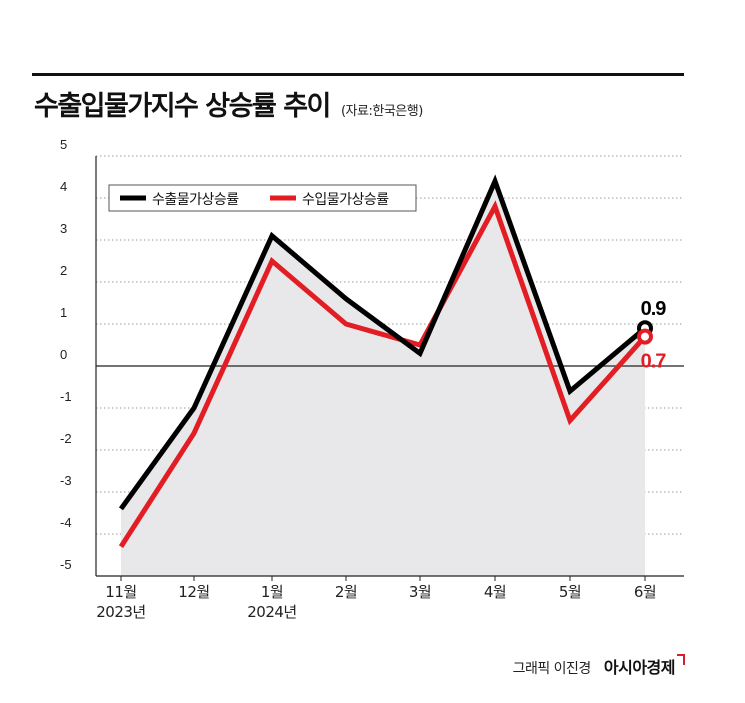 This screenshot has width=745, height=703. I want to click on y-tick-labels: 5 4 3 2 1 0 -1 -2 -3 -4 -5, so click(66, 354).